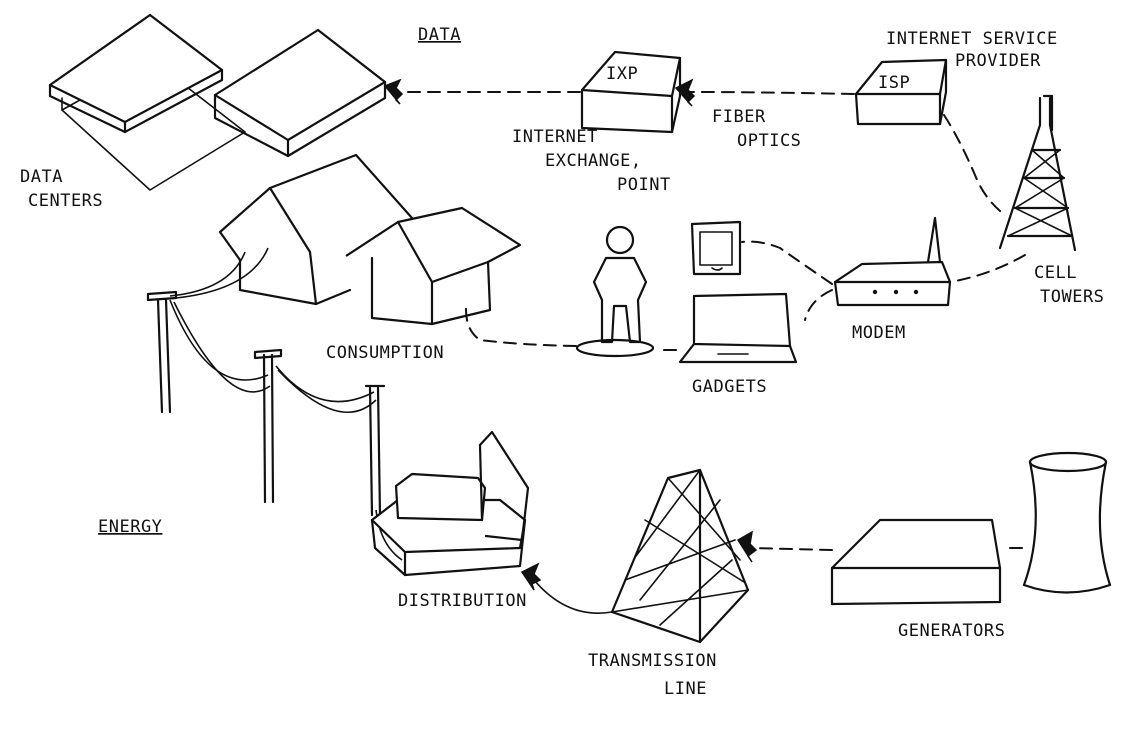 The image size is (1128, 751). I want to click on label-fiber-optics-line2: OPTICS, so click(769, 141).